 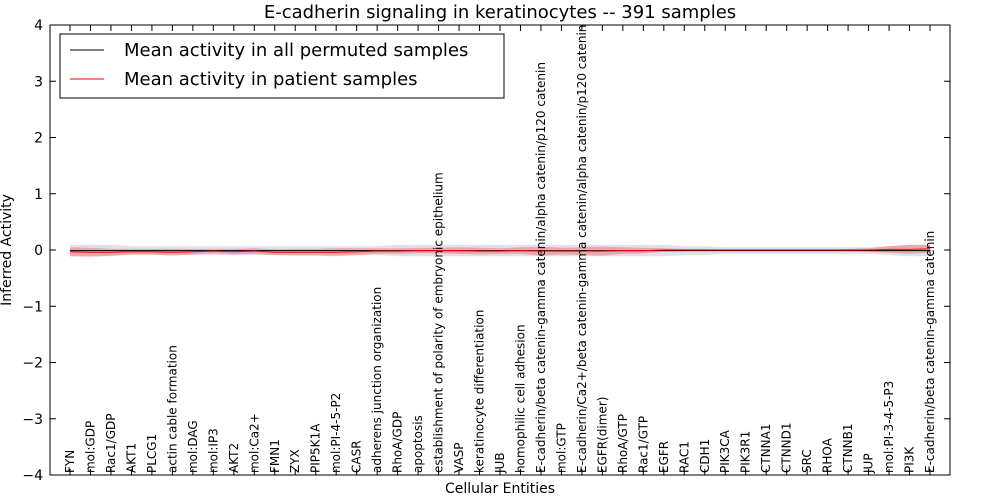 What do you see at coordinates (561, 448) in the screenshot?
I see `x-tick-label: mol:GTP` at bounding box center [561, 448].